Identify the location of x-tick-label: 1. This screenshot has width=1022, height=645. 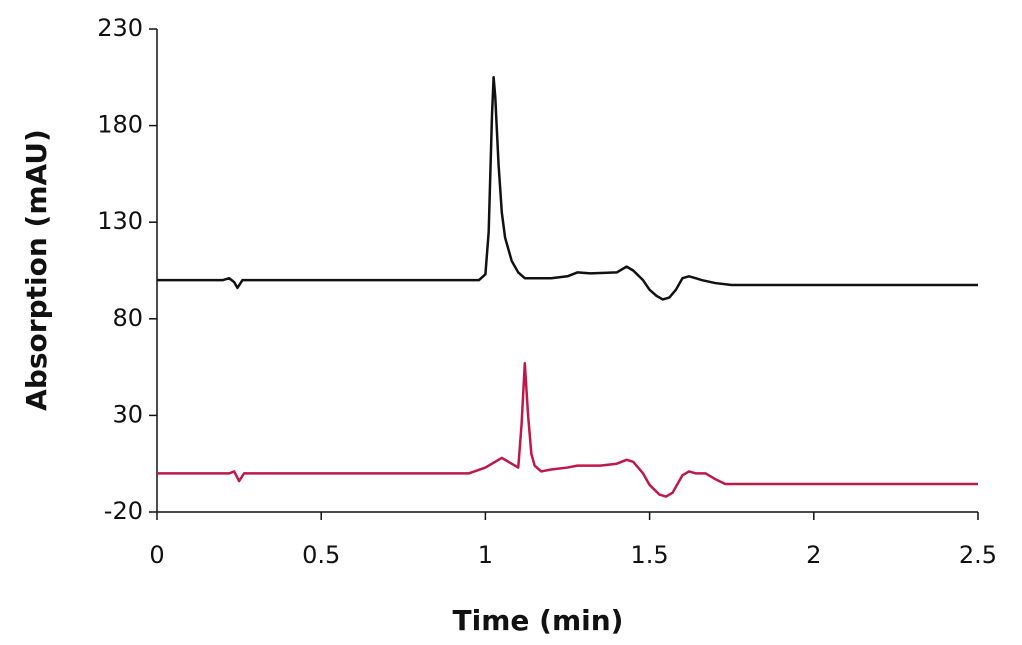
(485, 555).